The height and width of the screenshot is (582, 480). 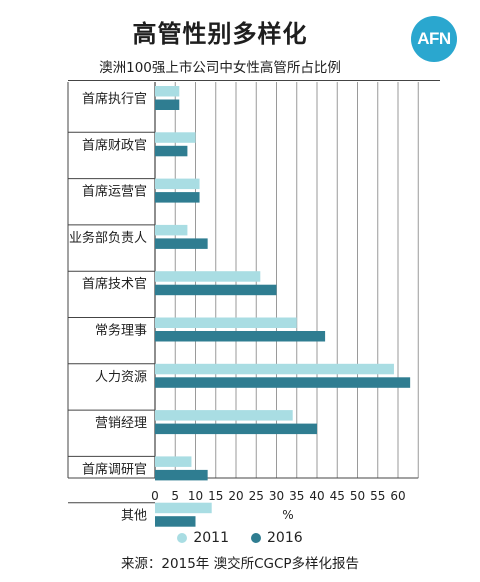 What do you see at coordinates (377, 496) in the screenshot?
I see `x-tick-label: 55` at bounding box center [377, 496].